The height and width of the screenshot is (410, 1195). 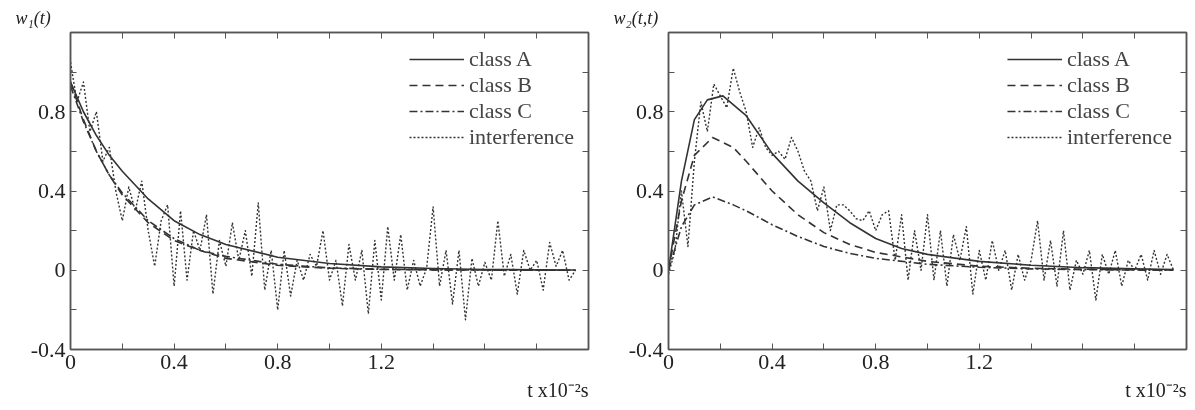 I want to click on y-axis-title: w₂(t,t), so click(x=636, y=18).